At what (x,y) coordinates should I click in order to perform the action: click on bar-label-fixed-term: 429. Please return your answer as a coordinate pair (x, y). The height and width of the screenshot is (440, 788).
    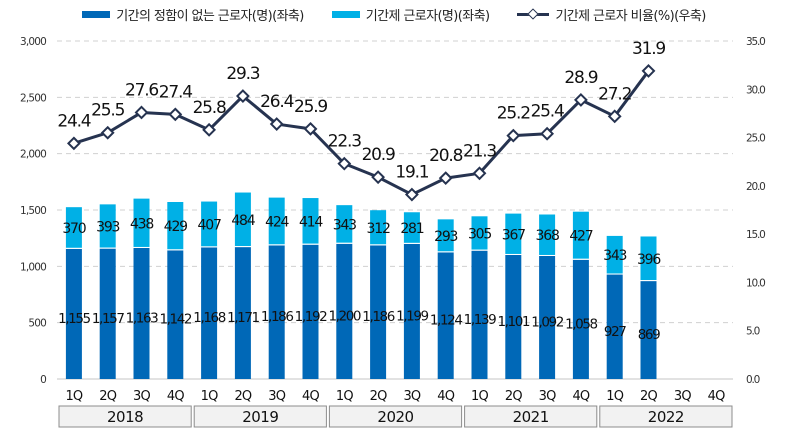
    Looking at the image, I should click on (175, 227).